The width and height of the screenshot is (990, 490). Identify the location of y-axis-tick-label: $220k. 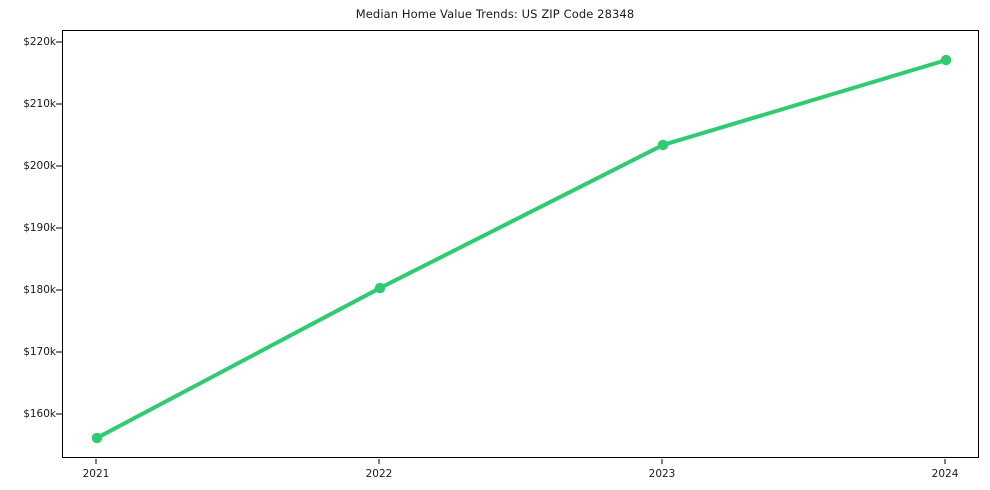
(39, 42).